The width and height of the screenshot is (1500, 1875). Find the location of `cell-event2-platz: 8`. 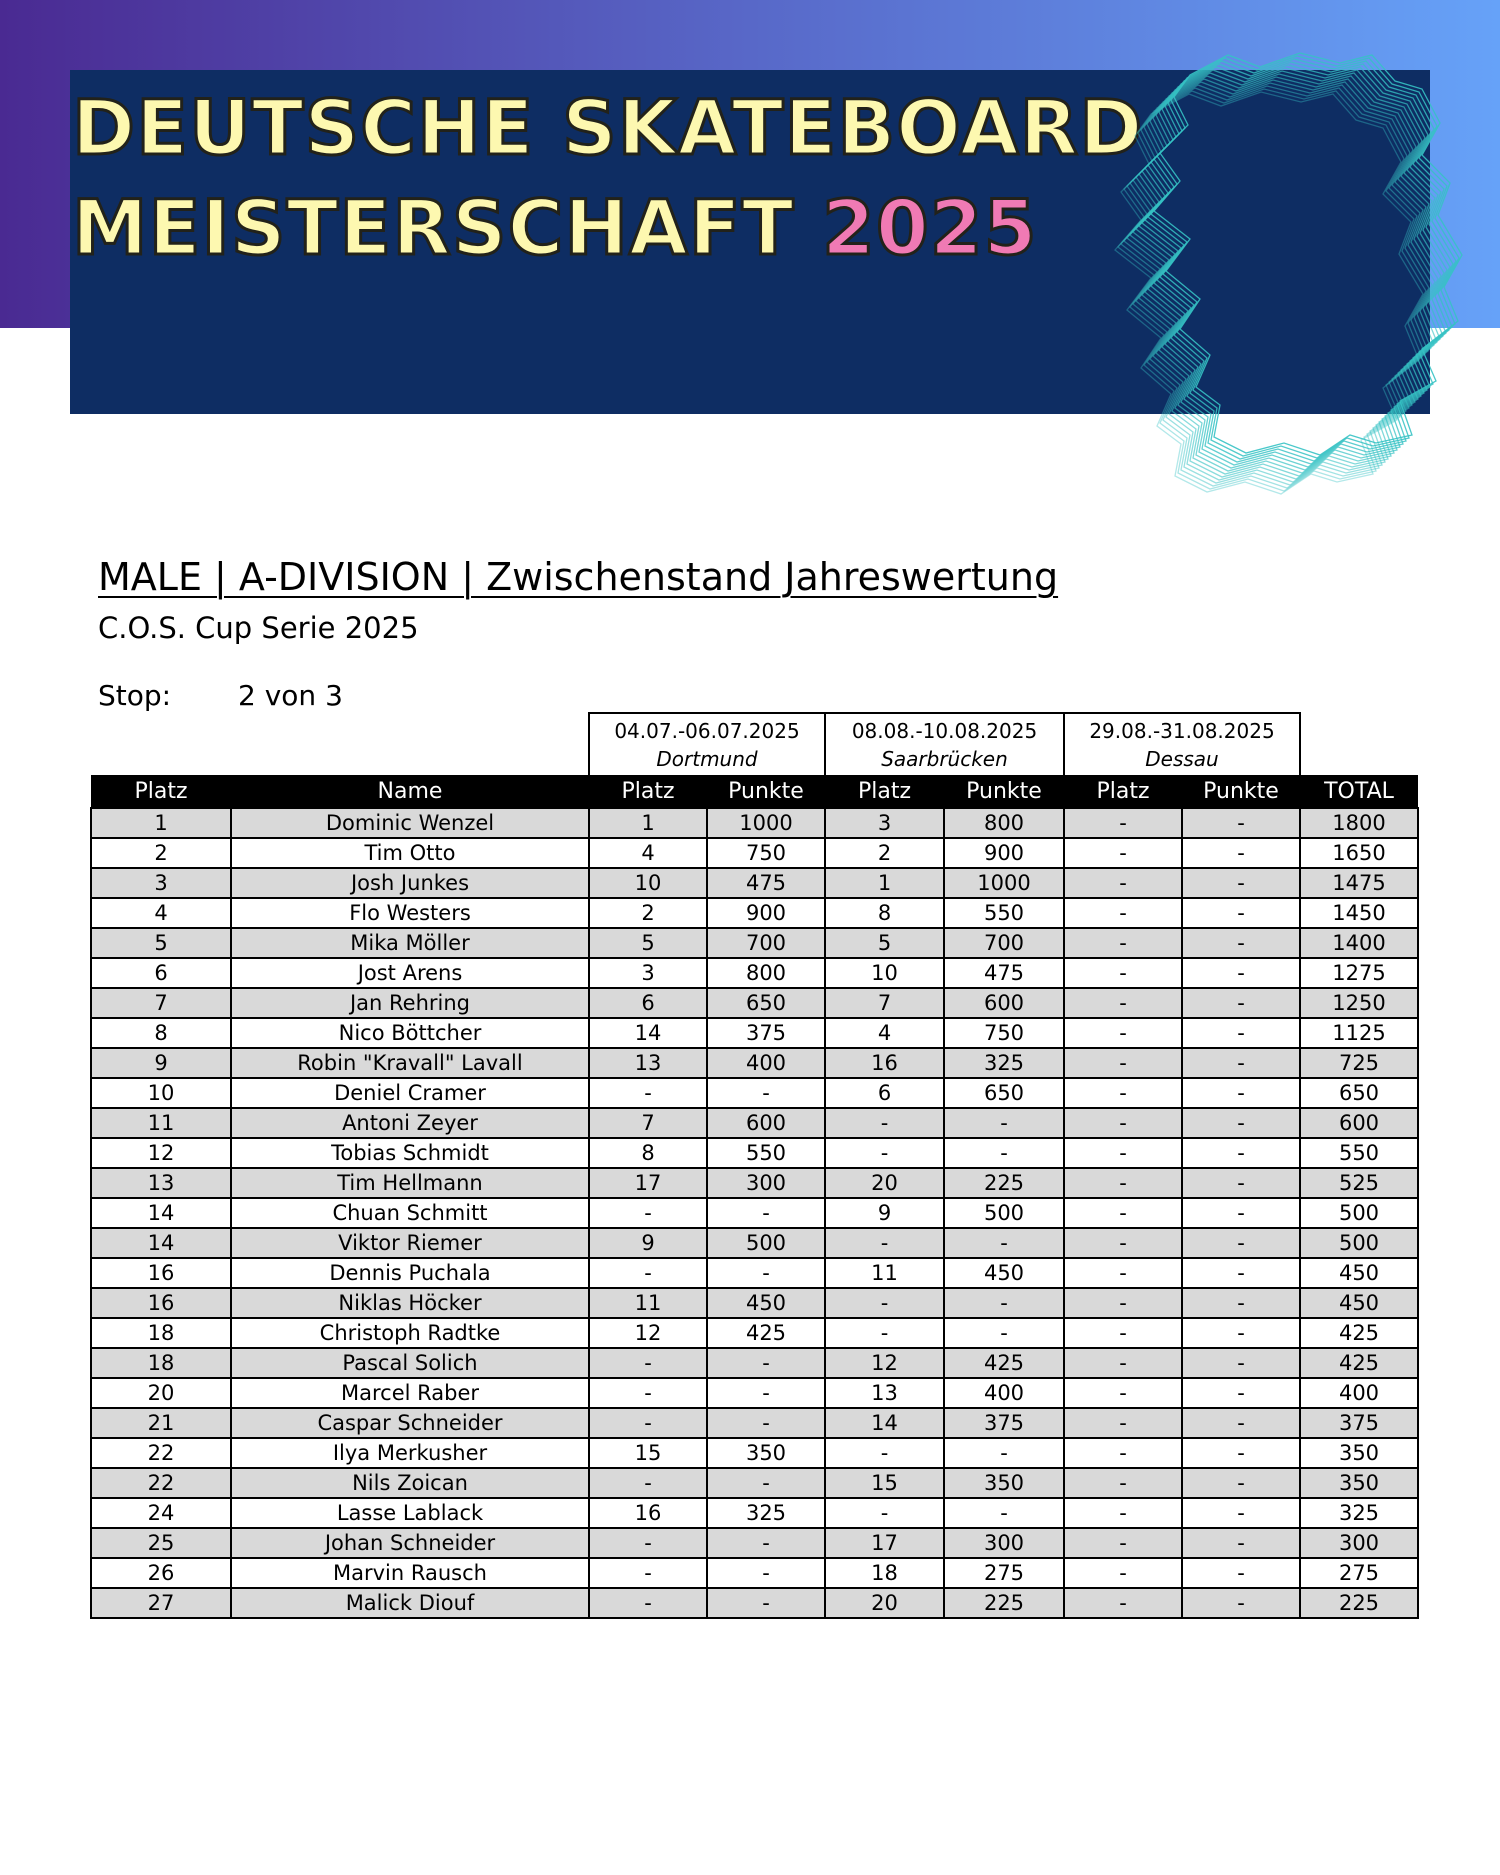

cell-event2-platz: 8 is located at coordinates (884, 913).